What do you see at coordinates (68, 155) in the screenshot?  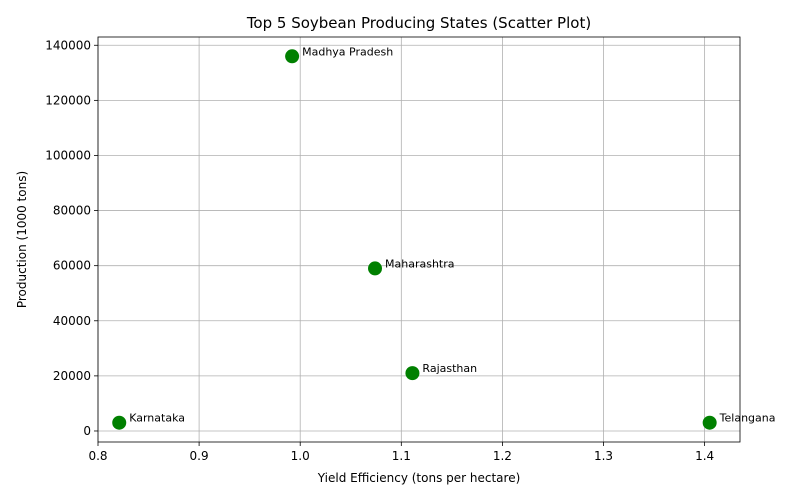 I see `y-tick-label: 100000` at bounding box center [68, 155].